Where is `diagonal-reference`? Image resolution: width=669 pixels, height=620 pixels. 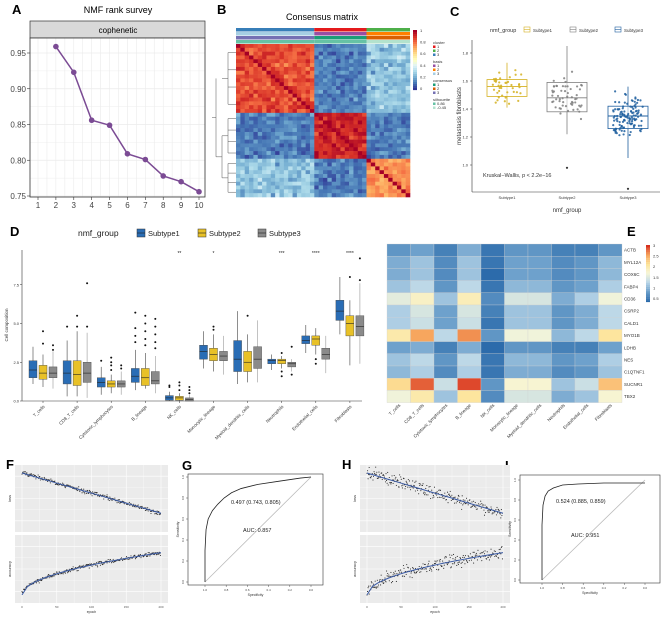
diagonal-reference is located at coordinates (258, 529).